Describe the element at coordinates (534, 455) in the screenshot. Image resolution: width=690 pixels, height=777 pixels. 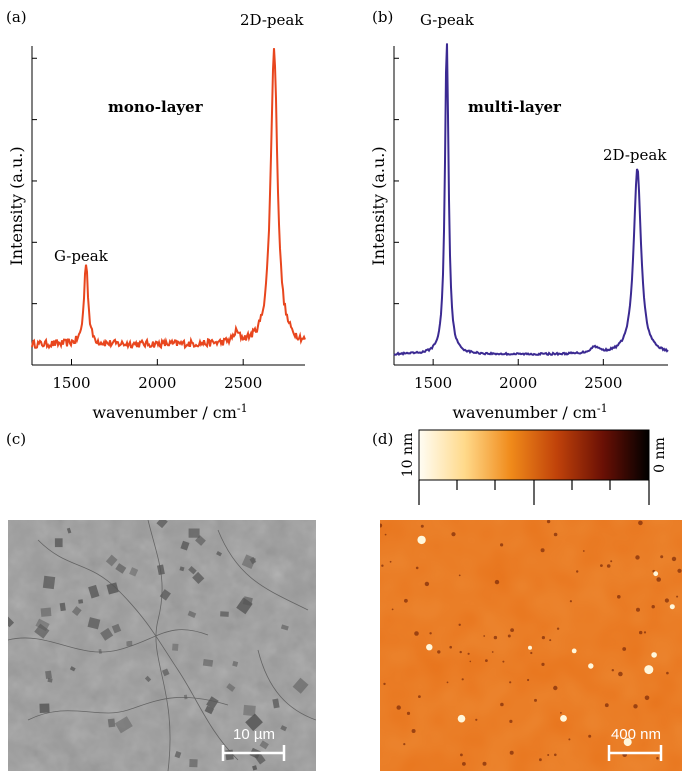
I see `colorbar-rect` at that location.